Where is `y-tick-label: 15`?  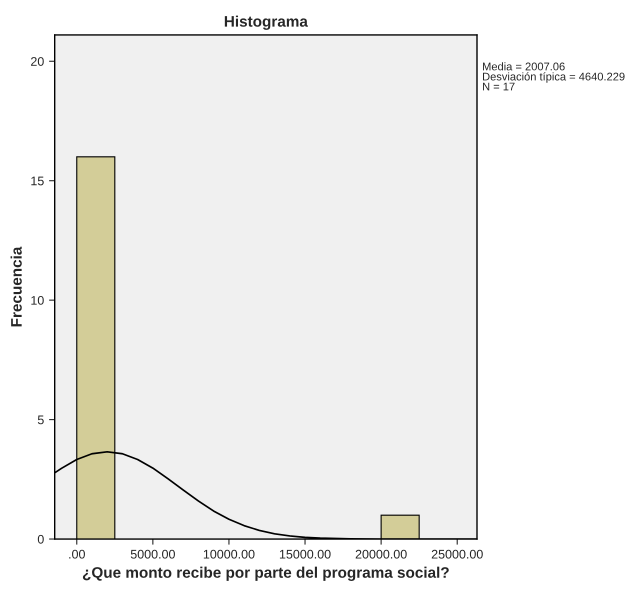 y-tick-label: 15 is located at coordinates (37, 181).